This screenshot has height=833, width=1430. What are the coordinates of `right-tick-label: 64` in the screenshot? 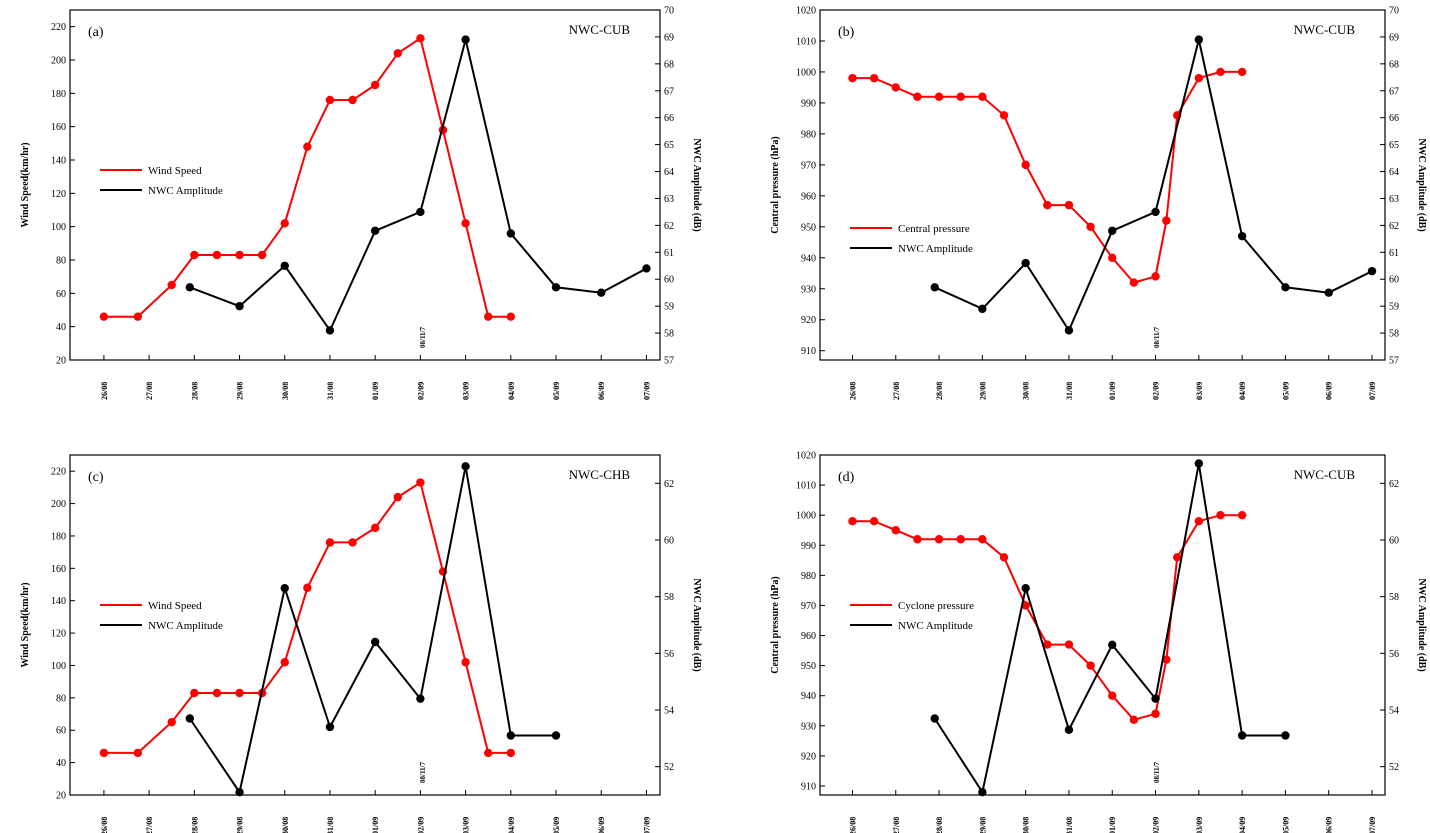 It's located at (1394, 172).